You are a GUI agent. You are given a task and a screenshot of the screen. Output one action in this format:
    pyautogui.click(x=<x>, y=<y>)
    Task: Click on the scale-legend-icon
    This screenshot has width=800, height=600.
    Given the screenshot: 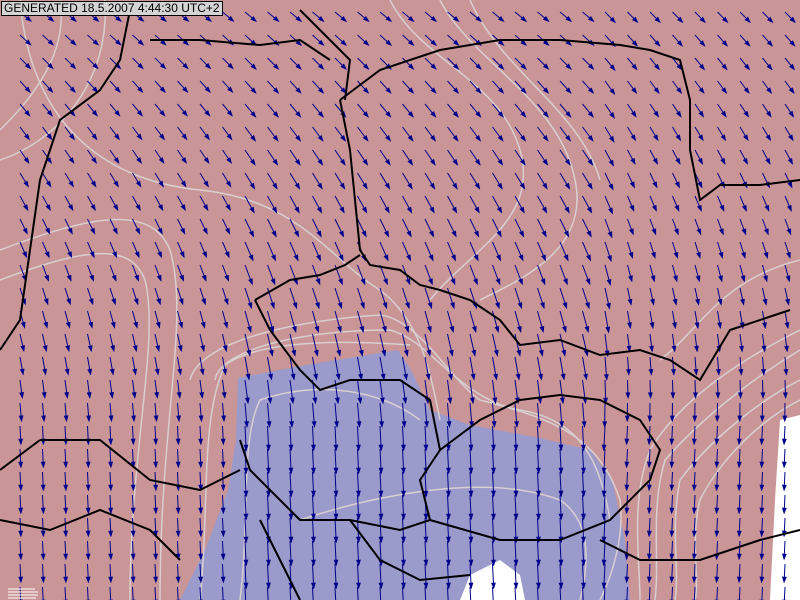 What is the action you would take?
    pyautogui.click(x=23, y=593)
    